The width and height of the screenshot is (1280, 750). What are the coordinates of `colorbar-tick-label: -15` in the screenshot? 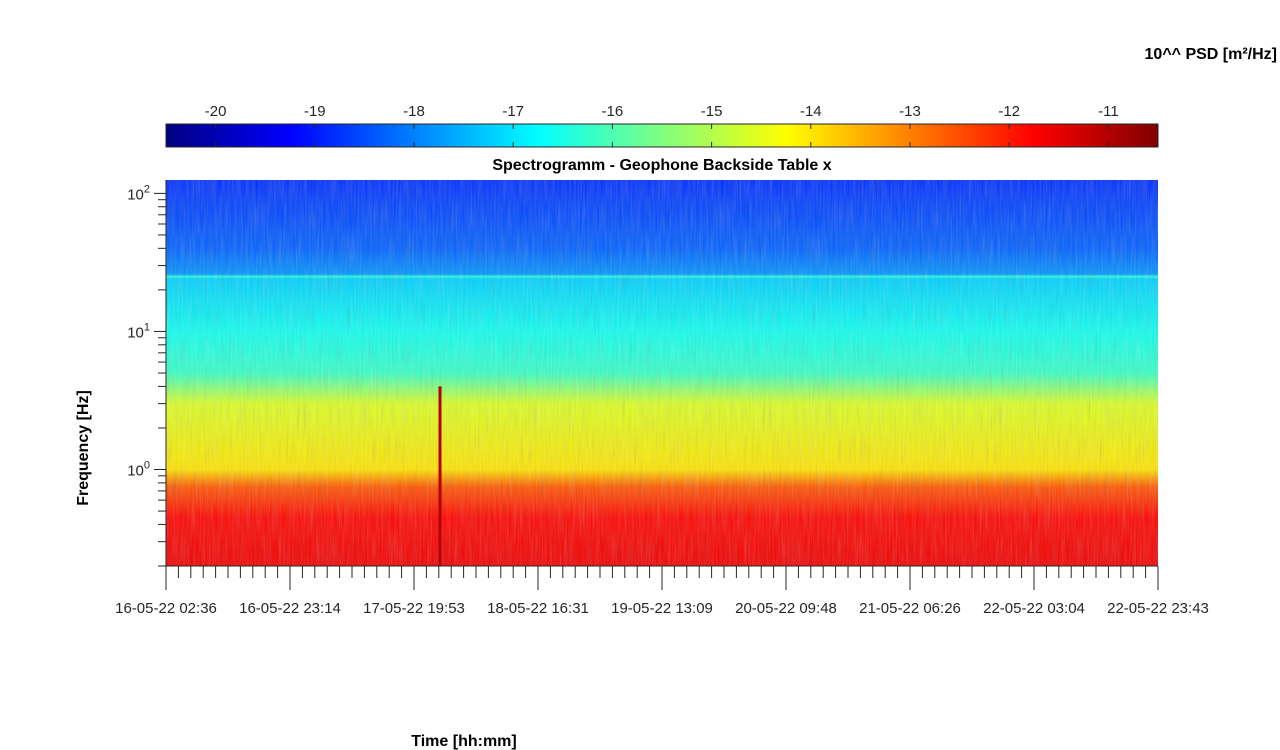 It's located at (712, 111).